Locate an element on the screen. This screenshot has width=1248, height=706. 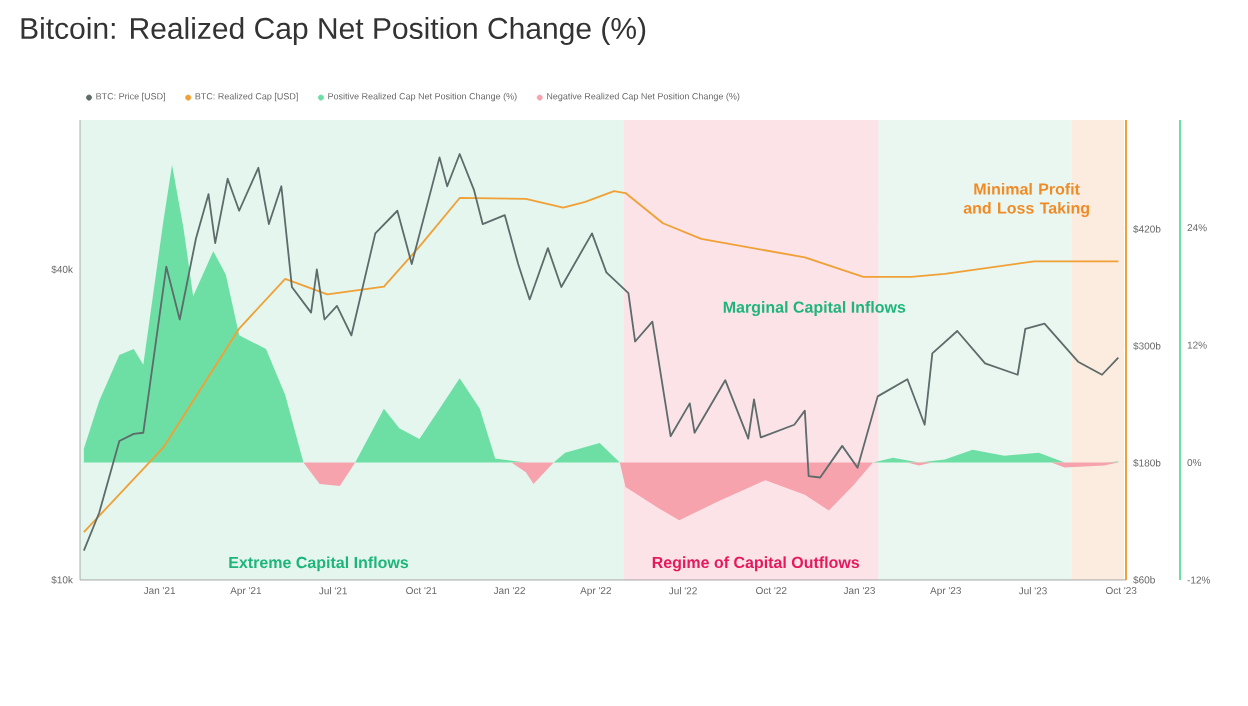
chart-title: Bitcoin: Realized Cap Net Position Change (%) is located at coordinates (333, 31).